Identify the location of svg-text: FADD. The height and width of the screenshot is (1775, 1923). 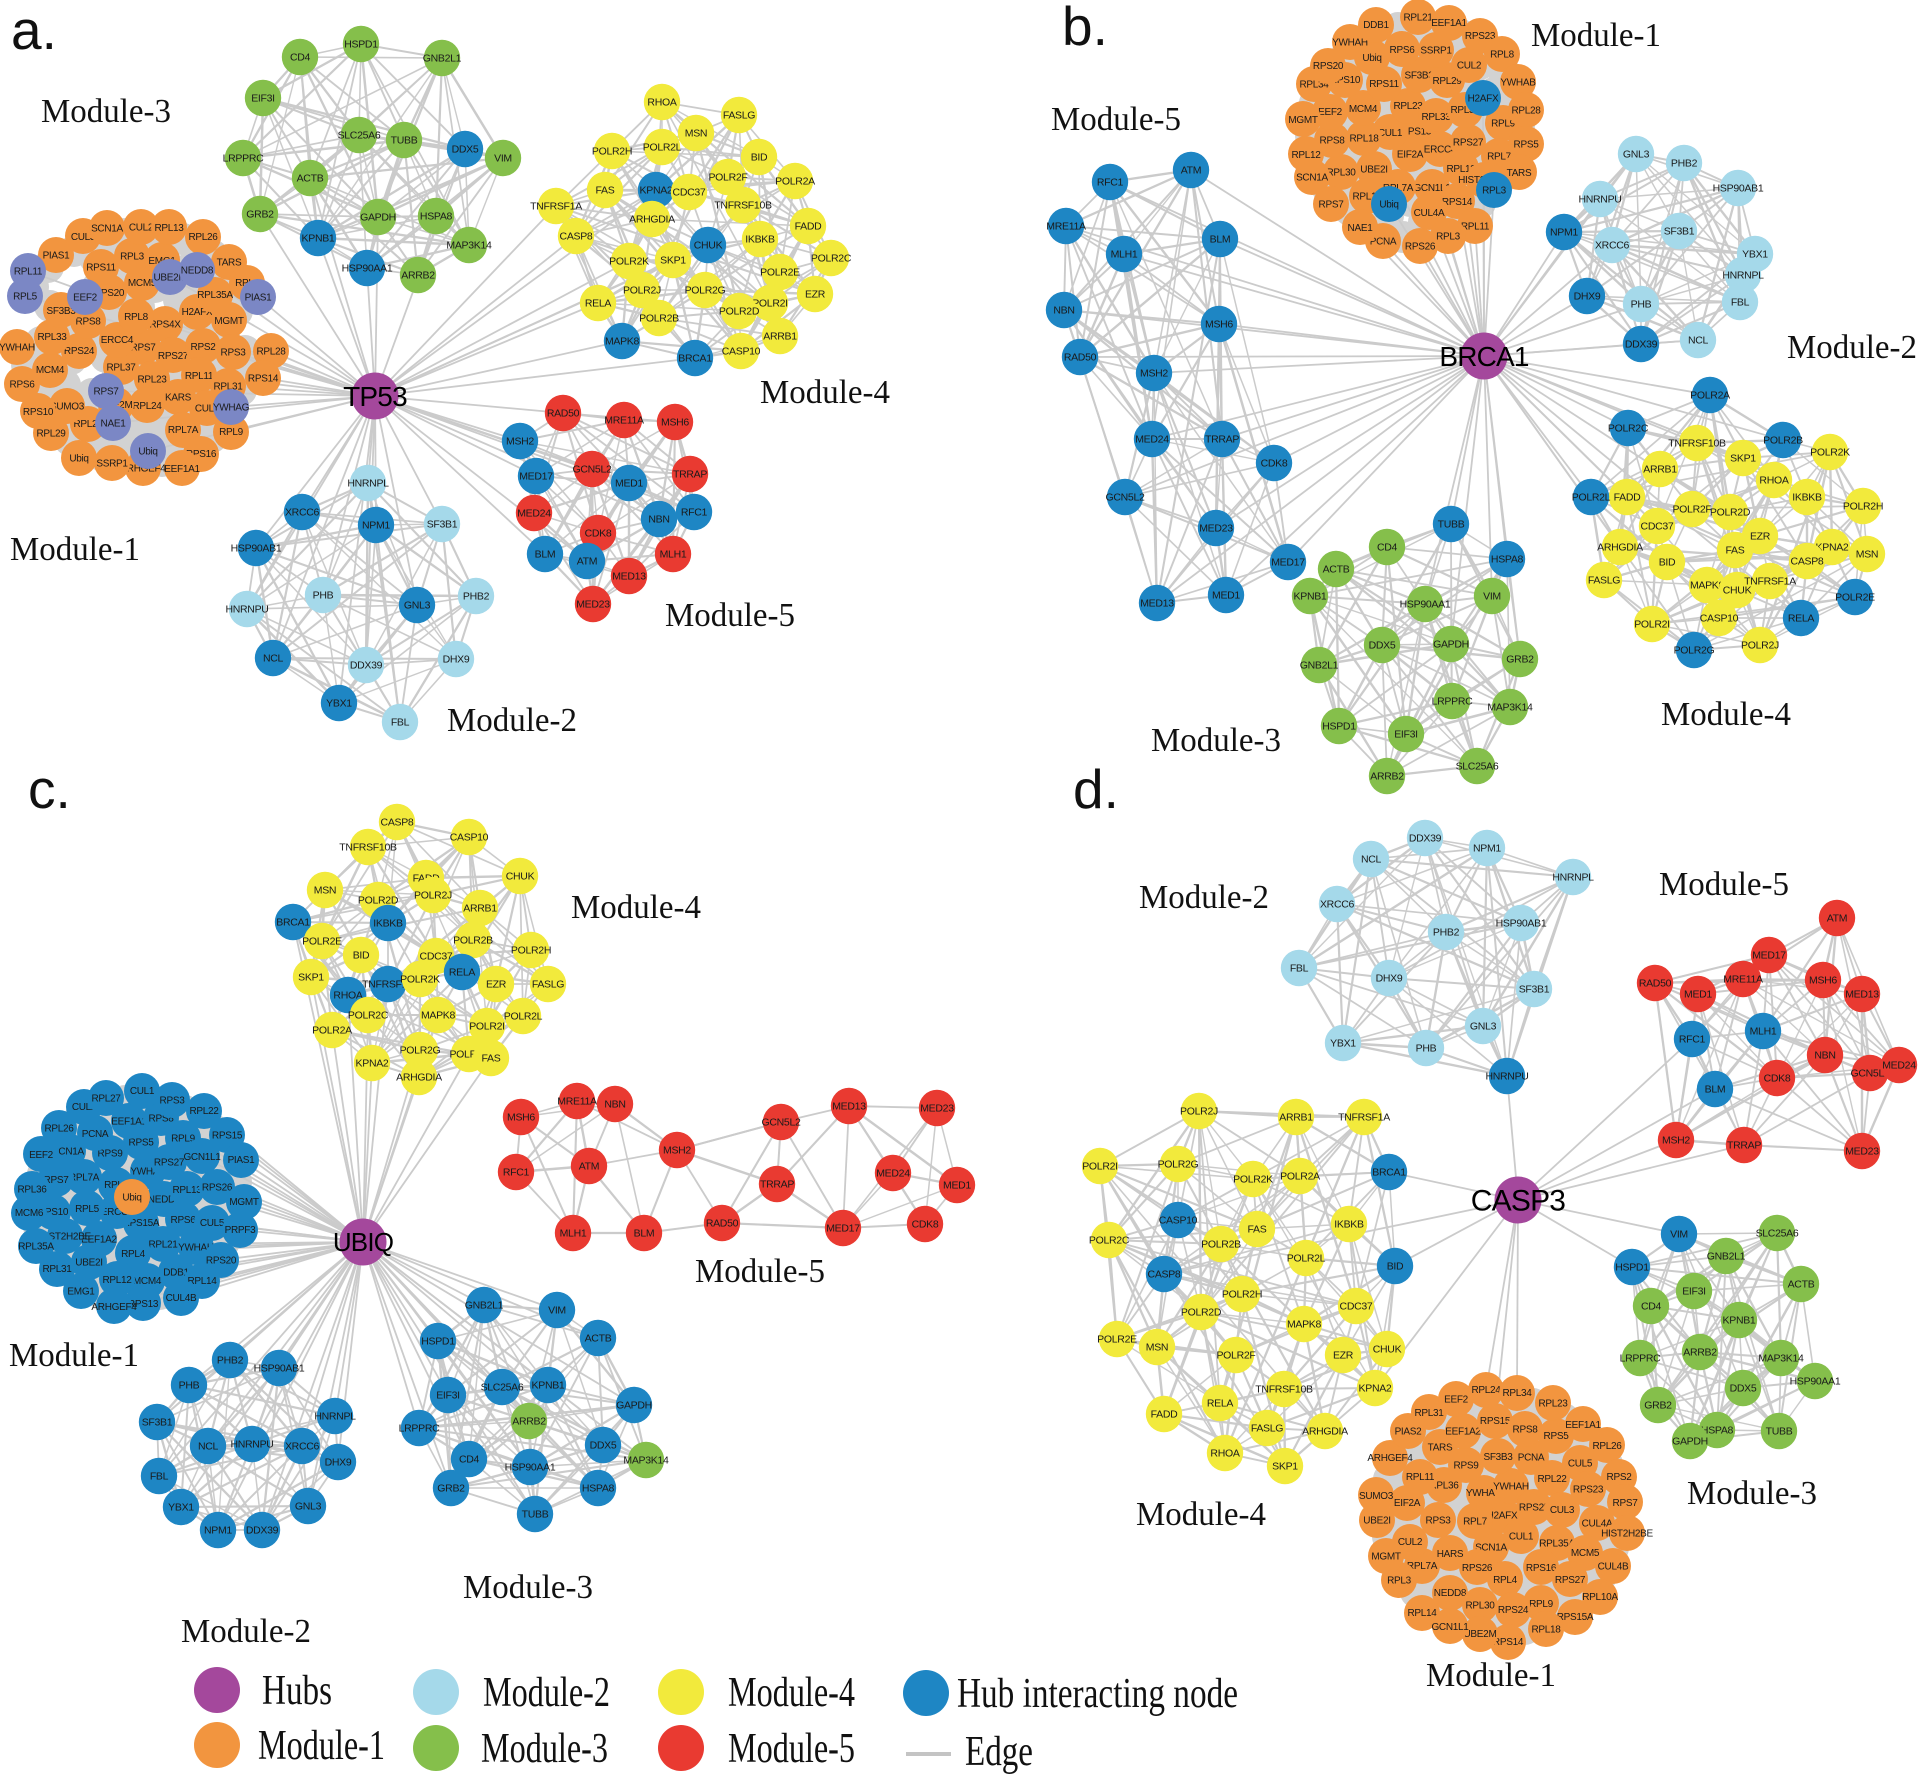
(1628, 498).